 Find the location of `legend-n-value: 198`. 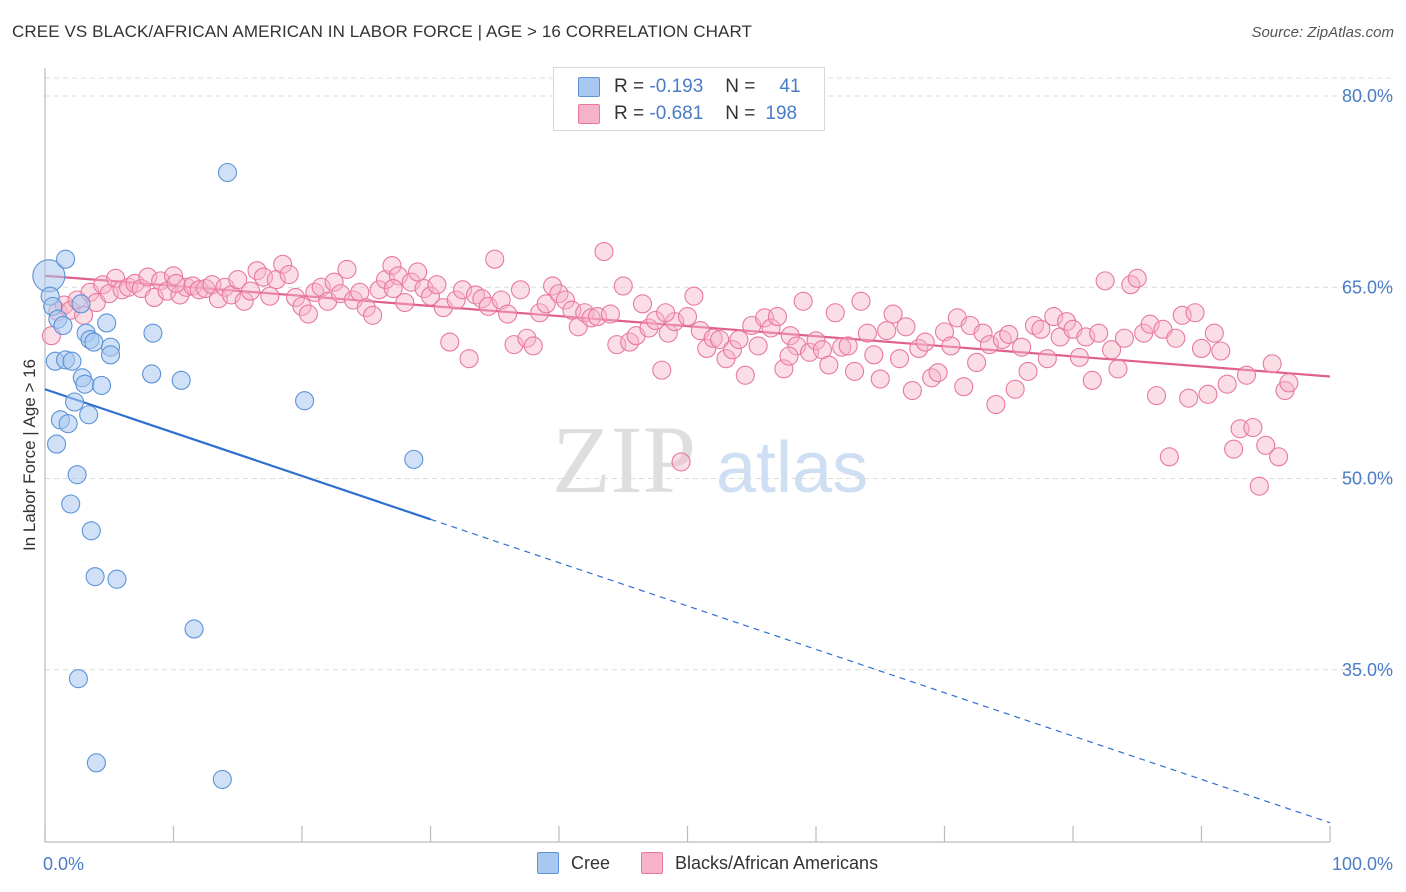

legend-n-value: 198 is located at coordinates (781, 113).